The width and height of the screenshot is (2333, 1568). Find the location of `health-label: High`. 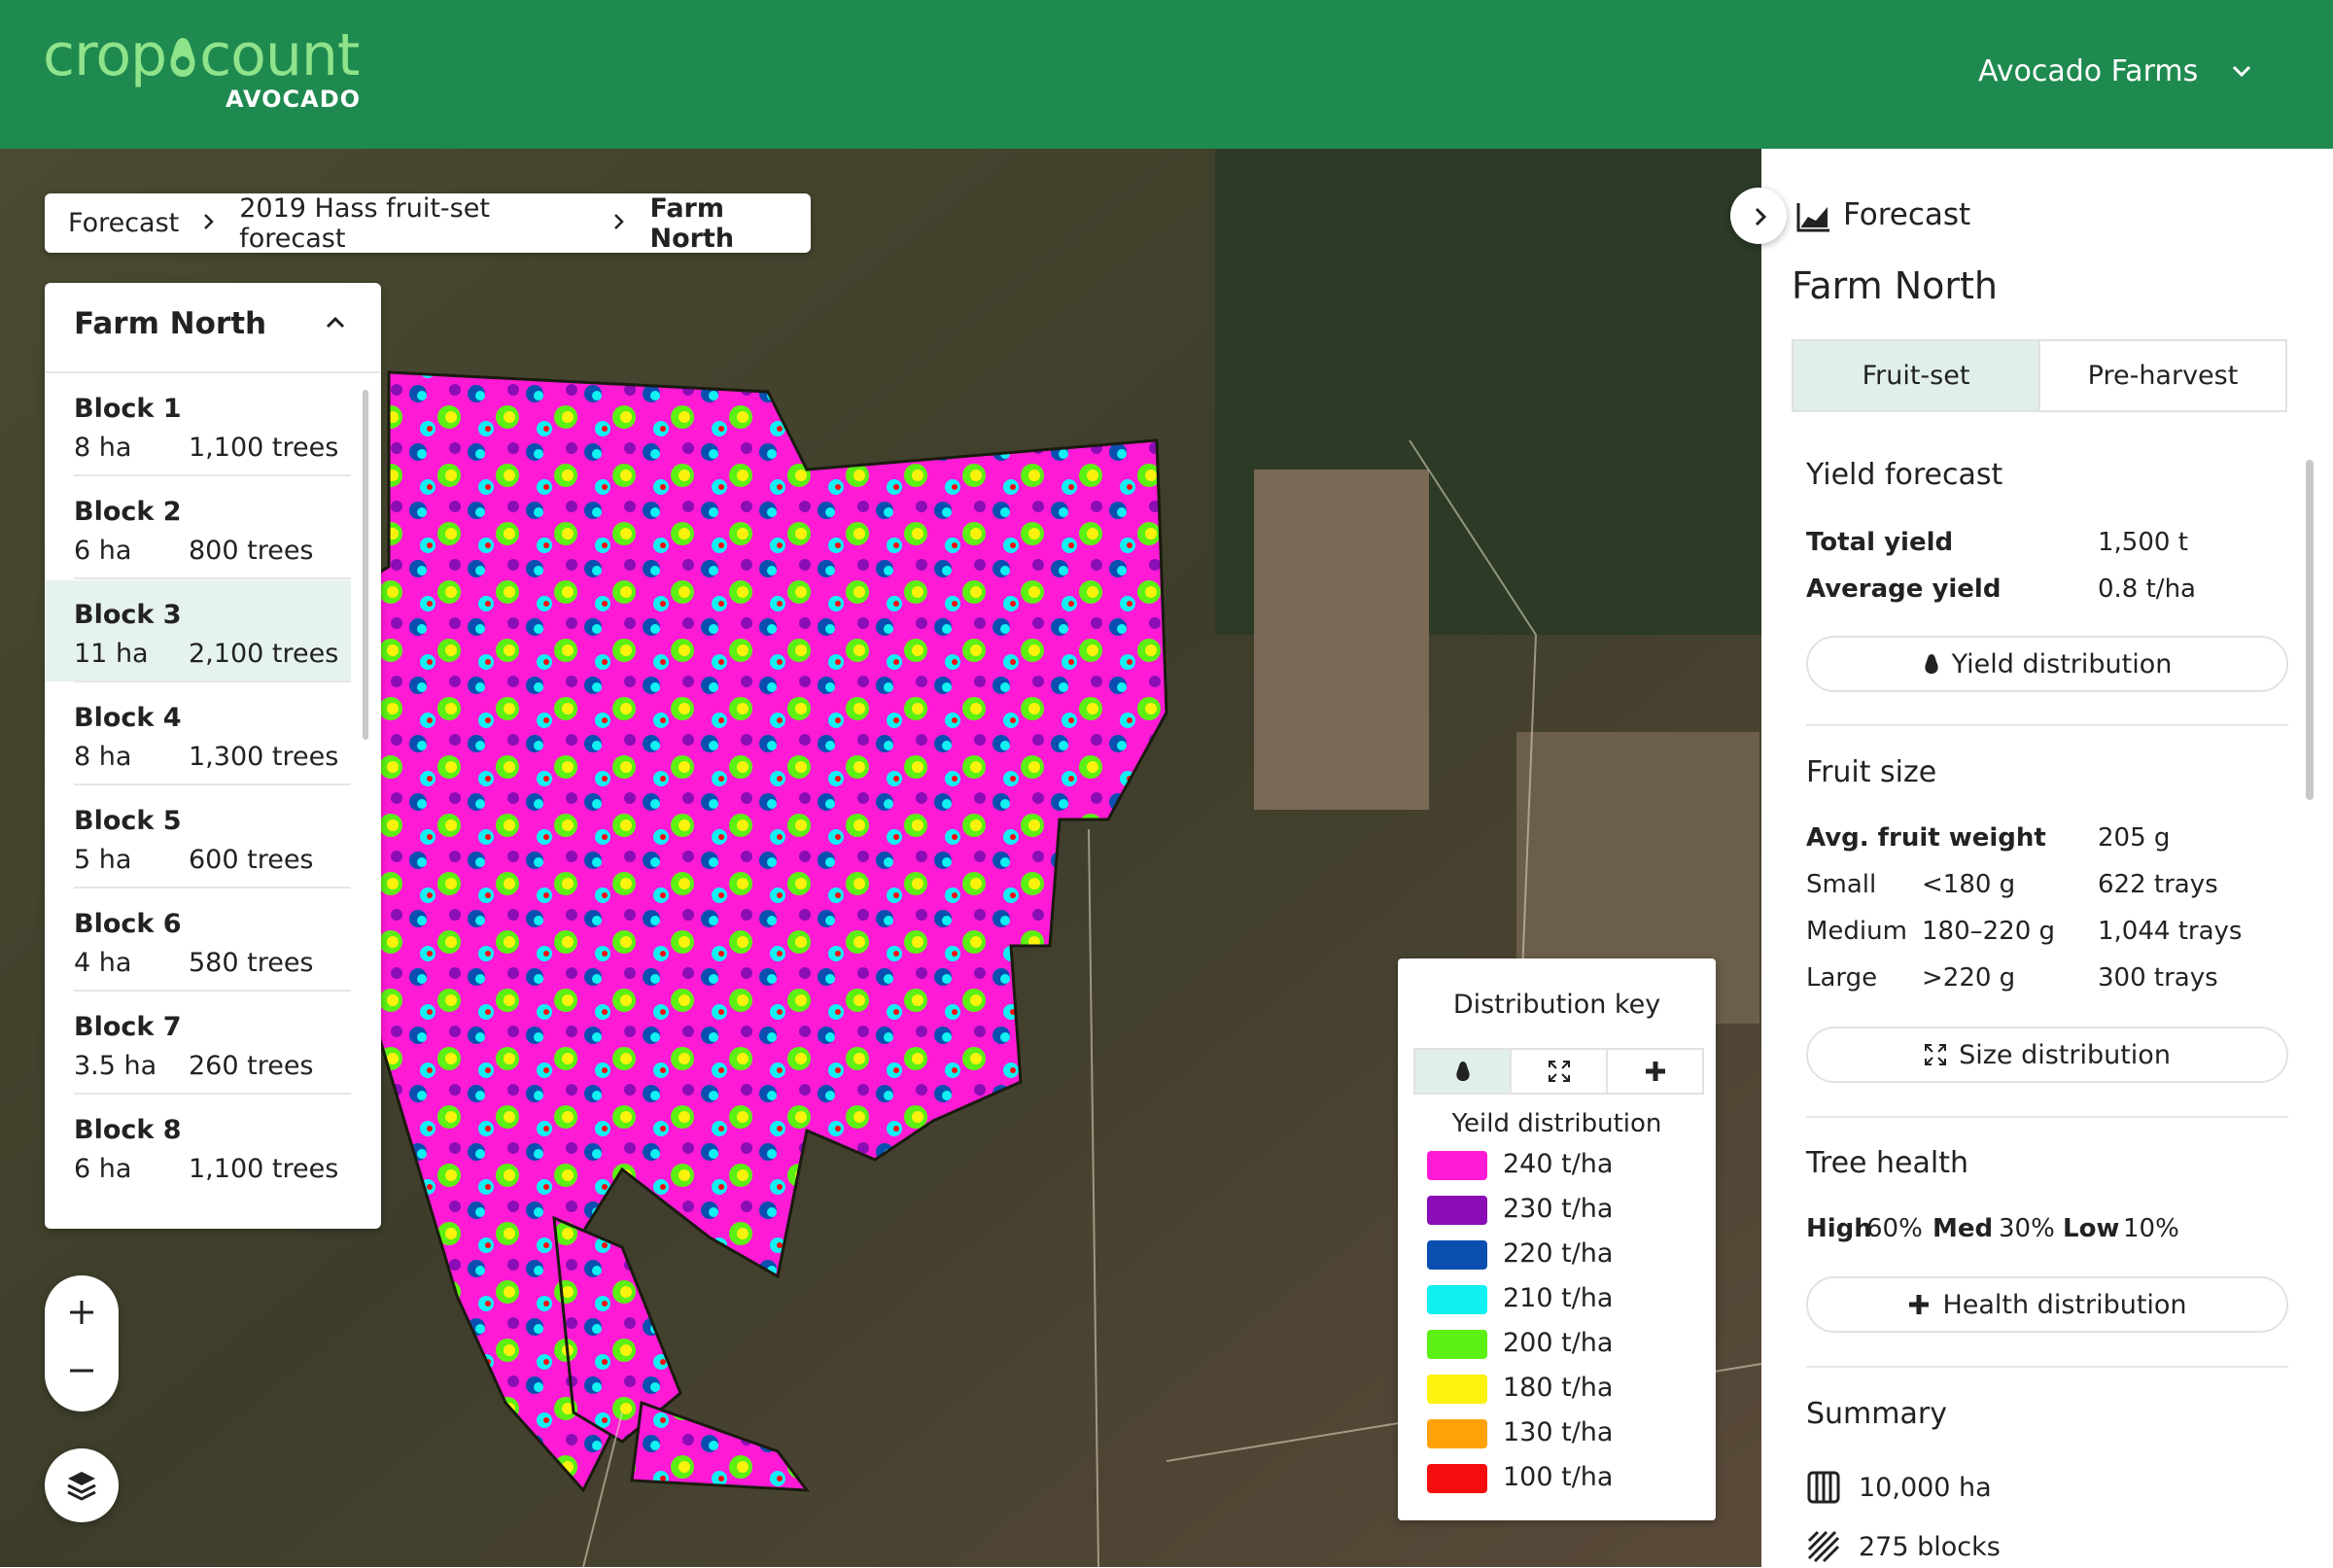

health-label: High is located at coordinates (1839, 1228).